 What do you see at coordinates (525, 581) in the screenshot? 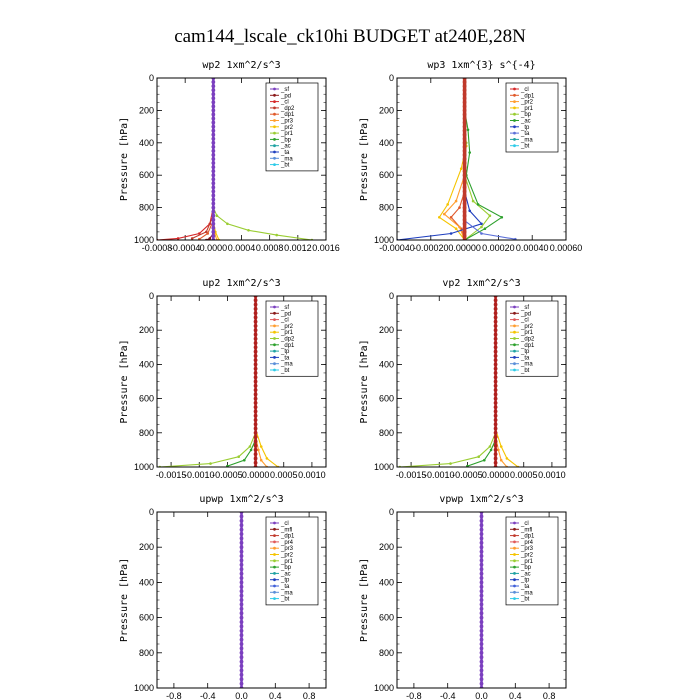
I see `legend-label: _tp` at bounding box center [525, 581].